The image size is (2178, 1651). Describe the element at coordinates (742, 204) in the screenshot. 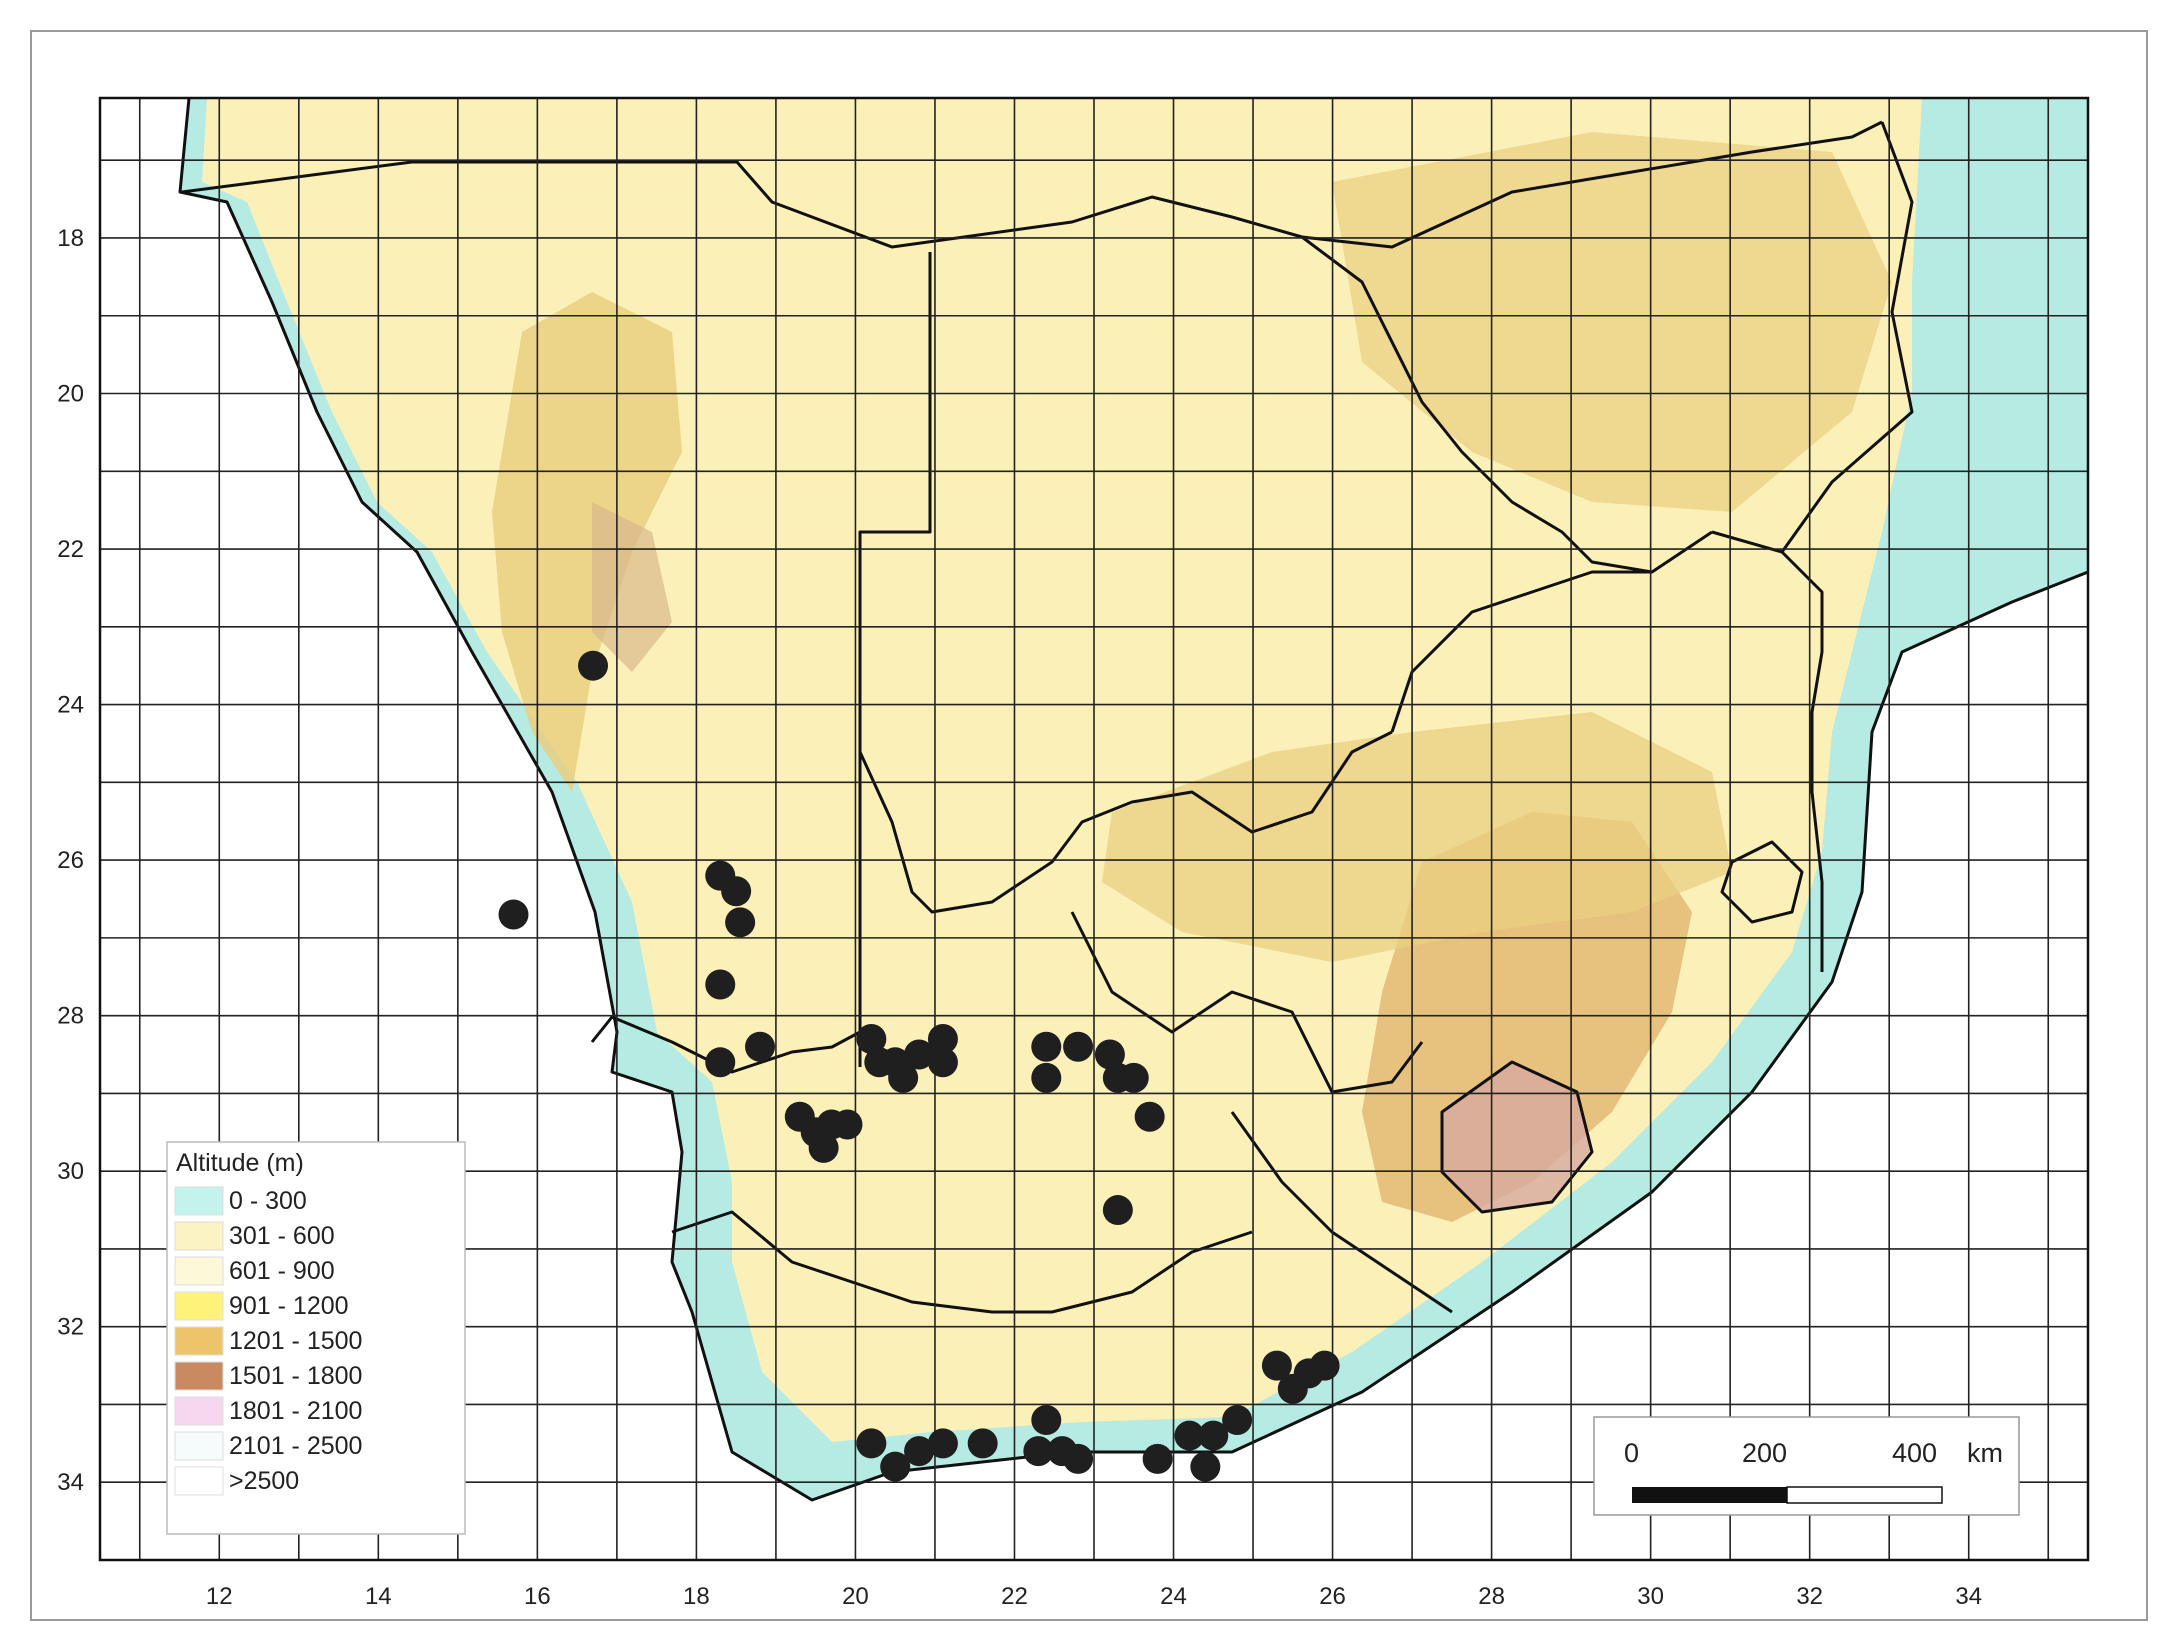

I see `border-namibia-north` at that location.